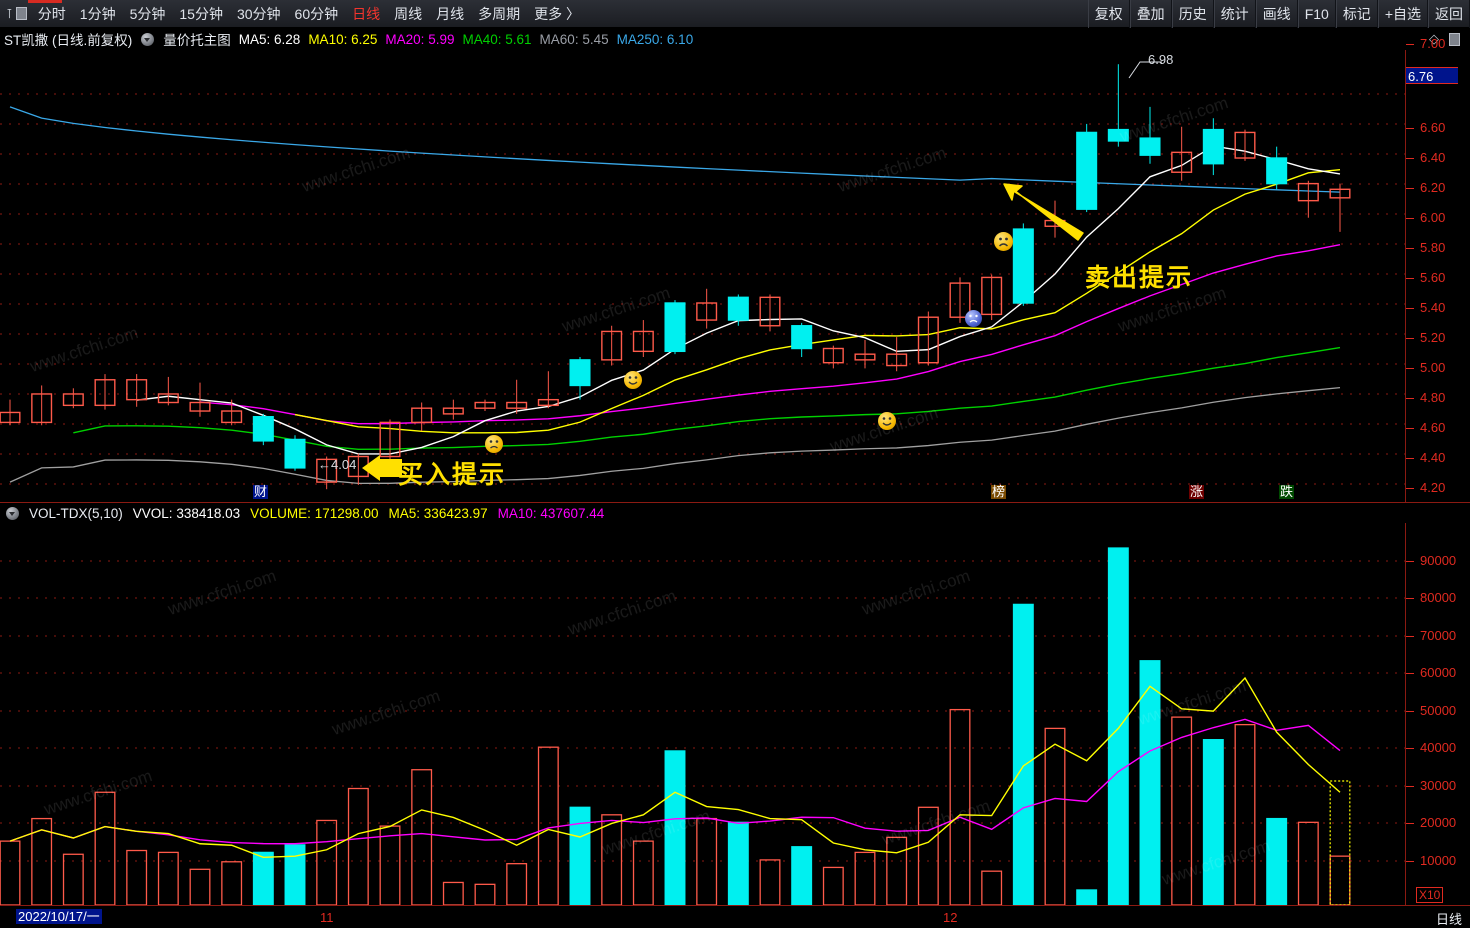 The height and width of the screenshot is (928, 1470). Describe the element at coordinates (1434, 38) in the screenshot. I see `diamond-icon: ◇` at that location.